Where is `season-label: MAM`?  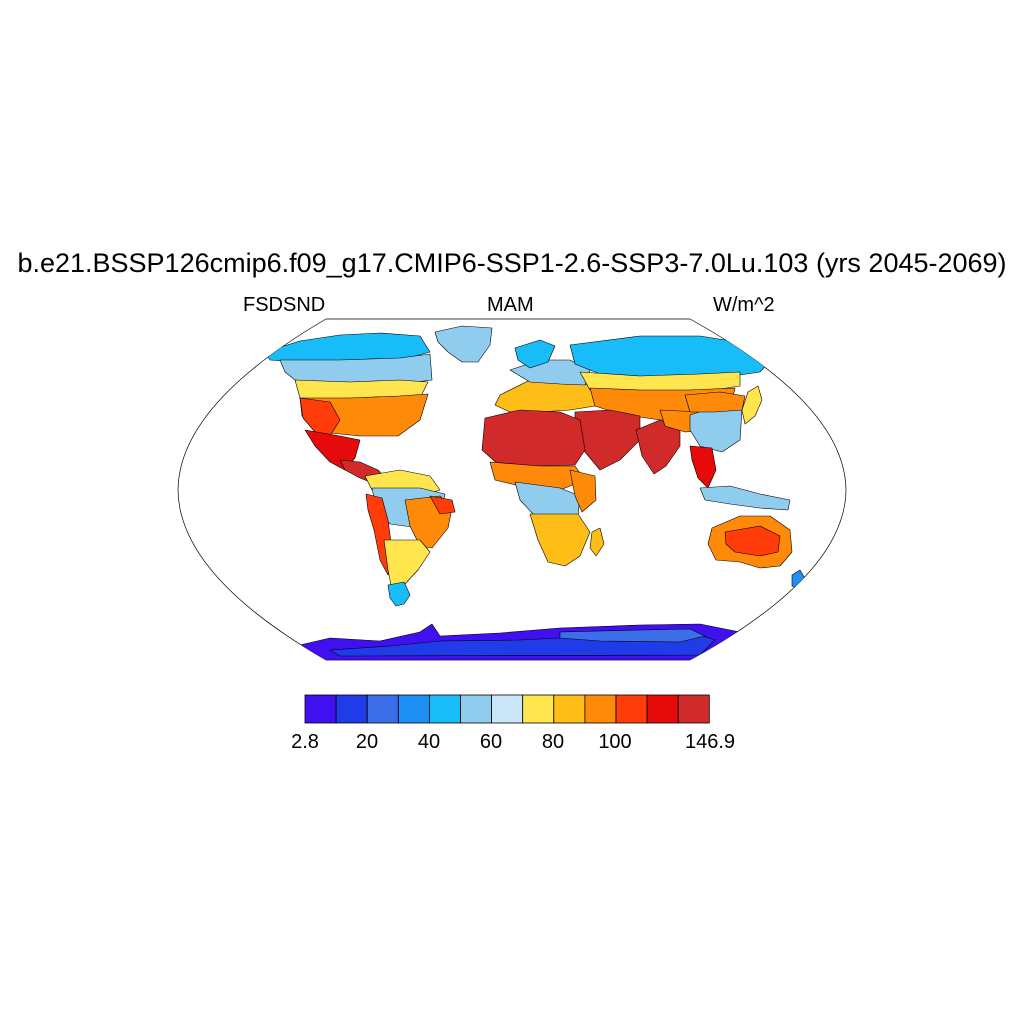 season-label: MAM is located at coordinates (510, 305).